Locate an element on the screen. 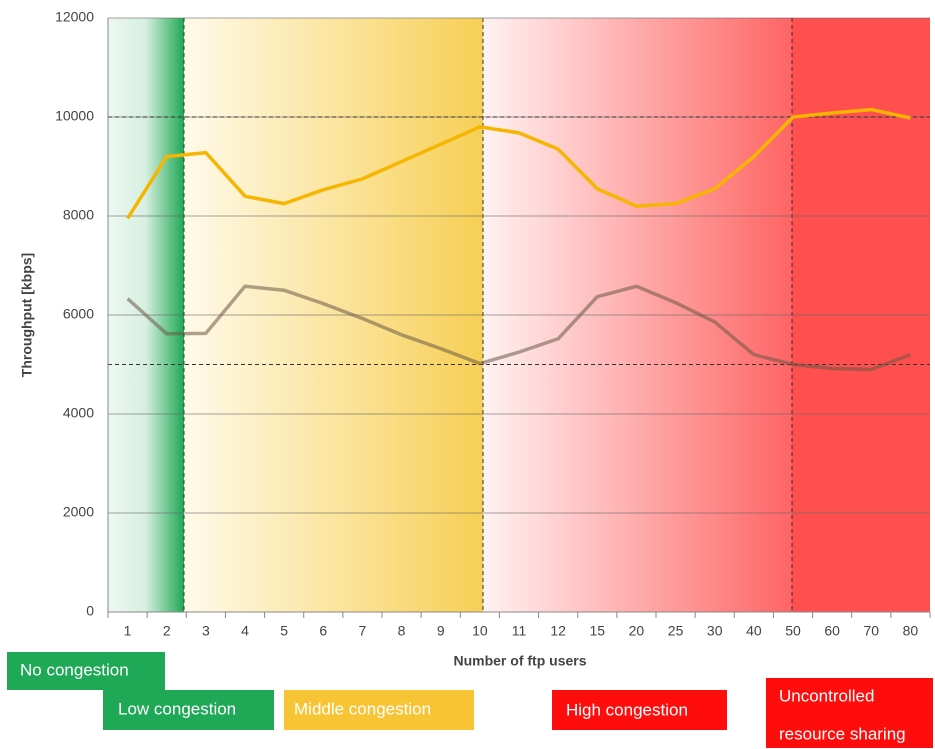 This screenshot has height=749, width=935. x-tick-label: 50 is located at coordinates (793, 631).